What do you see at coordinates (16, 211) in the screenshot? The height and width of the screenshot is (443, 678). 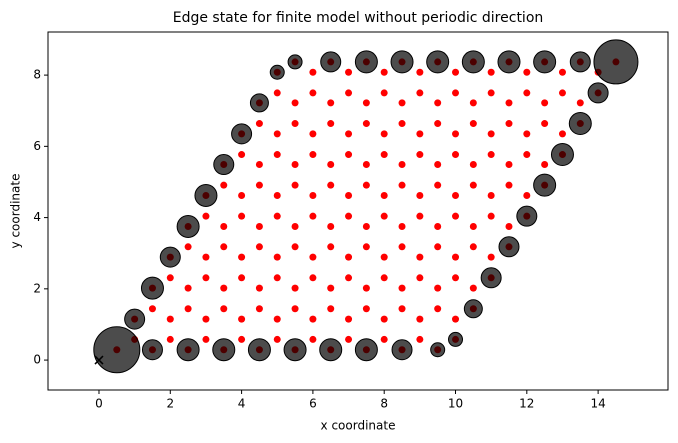 I see `y-axis-label: y coordinate` at bounding box center [16, 211].